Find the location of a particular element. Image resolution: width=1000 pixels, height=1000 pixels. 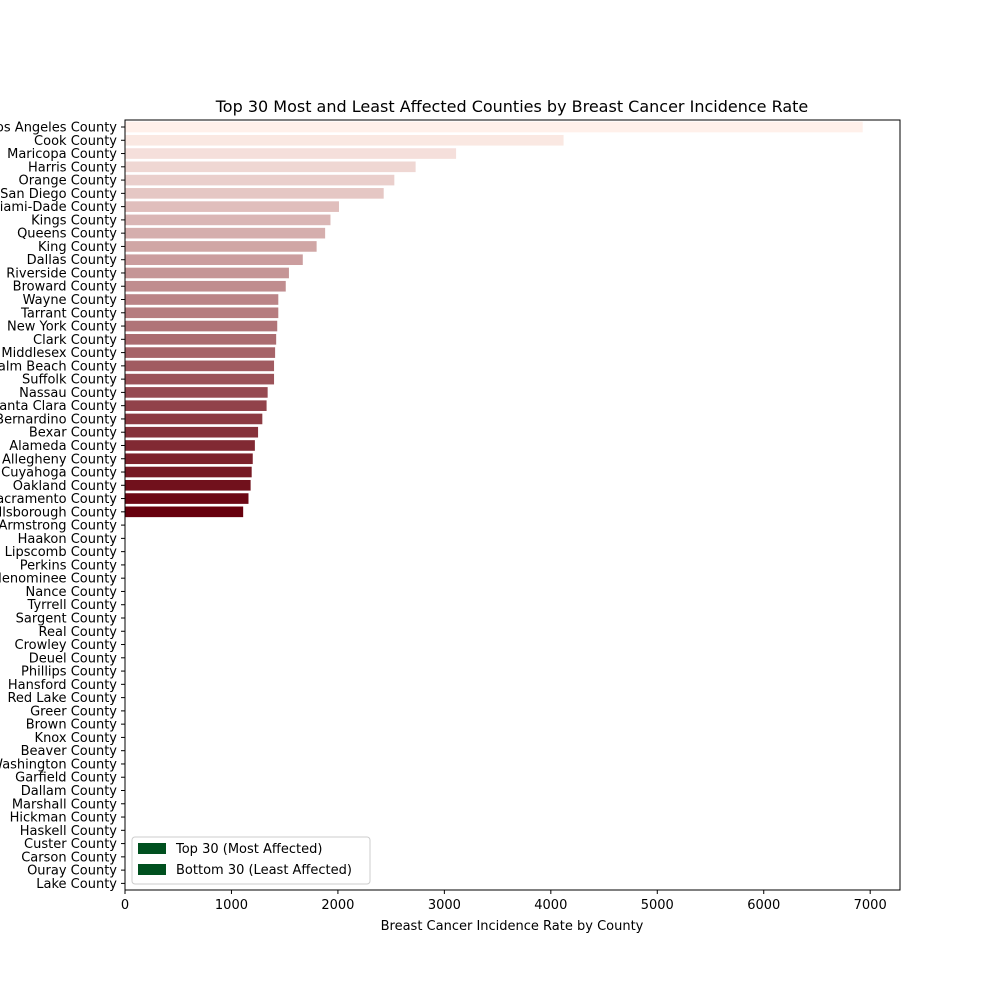

y-tick-label: San Diego County is located at coordinates (58, 194).